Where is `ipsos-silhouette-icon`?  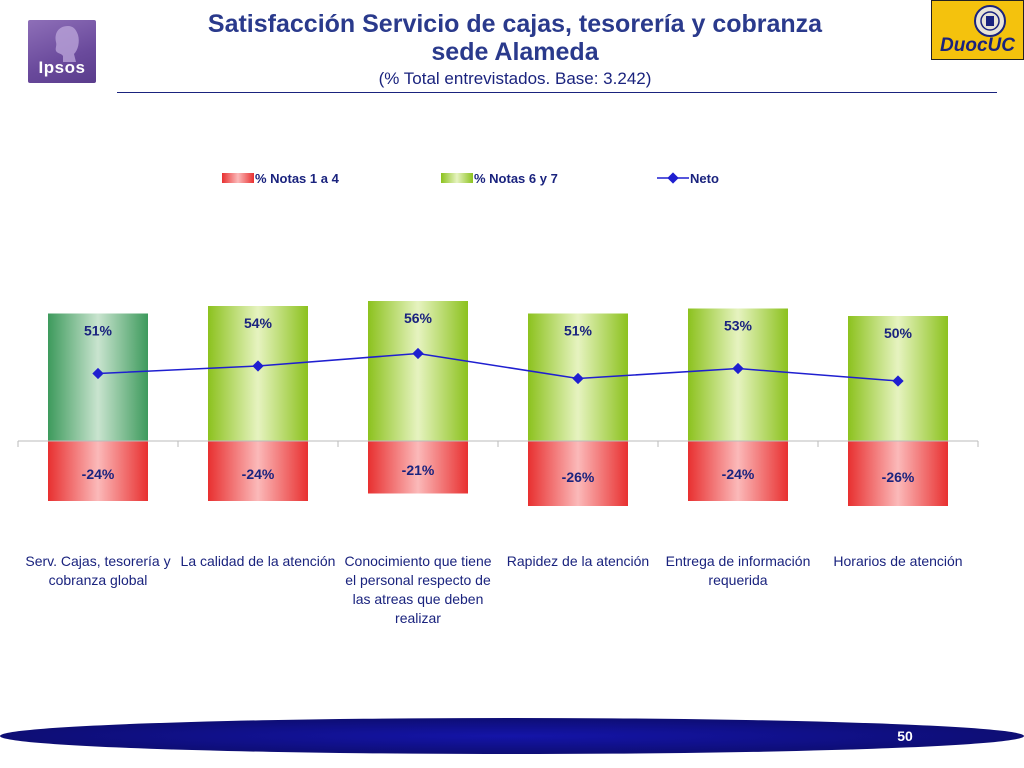 ipsos-silhouette-icon is located at coordinates (67, 44).